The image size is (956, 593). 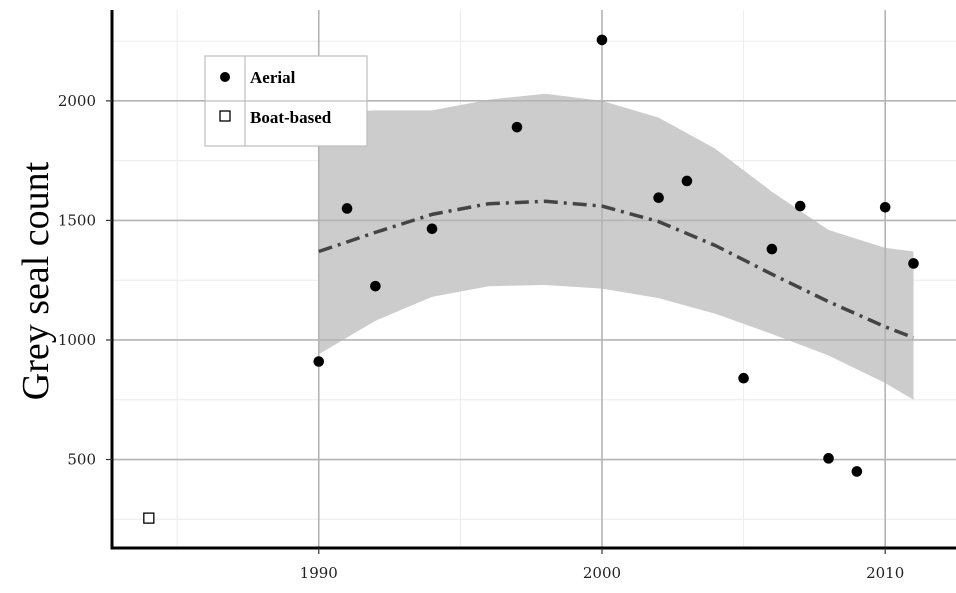 I want to click on legend-aerial-label: Aerial, so click(x=273, y=77).